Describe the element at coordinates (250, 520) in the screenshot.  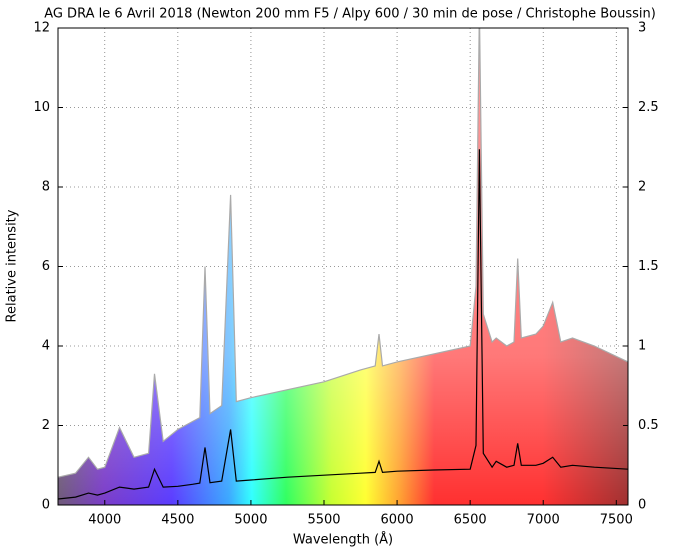
I see `x-tick-label: 5000` at that location.